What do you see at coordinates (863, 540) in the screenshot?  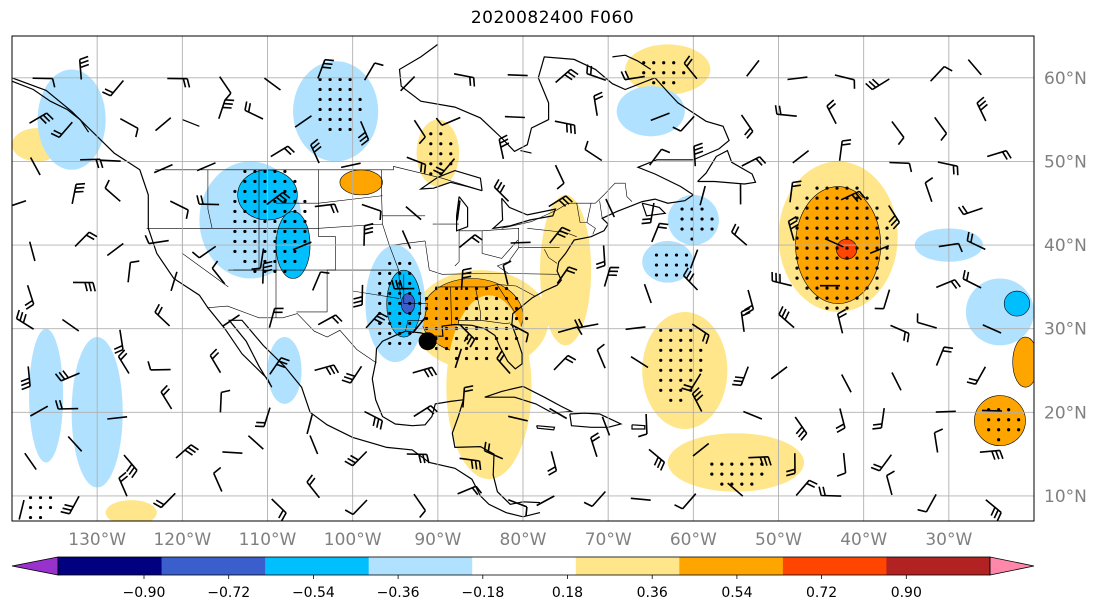 I see `lon-label-9: 40°W` at bounding box center [863, 540].